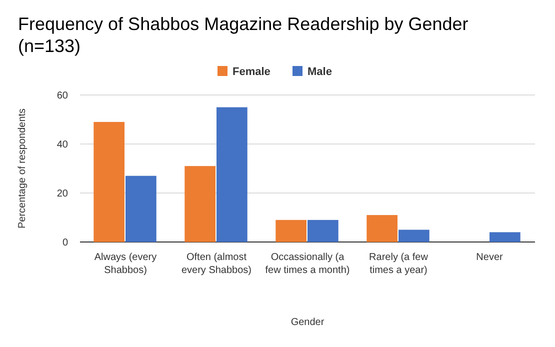 The width and height of the screenshot is (555, 347). What do you see at coordinates (62, 194) in the screenshot?
I see `y-tick-label: 20` at bounding box center [62, 194].